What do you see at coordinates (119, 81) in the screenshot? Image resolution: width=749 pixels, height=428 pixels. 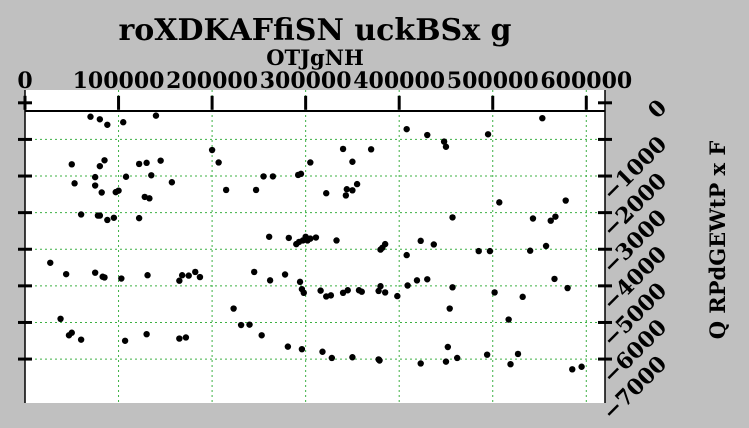 I see `x-tick-label: 100000` at bounding box center [119, 81].